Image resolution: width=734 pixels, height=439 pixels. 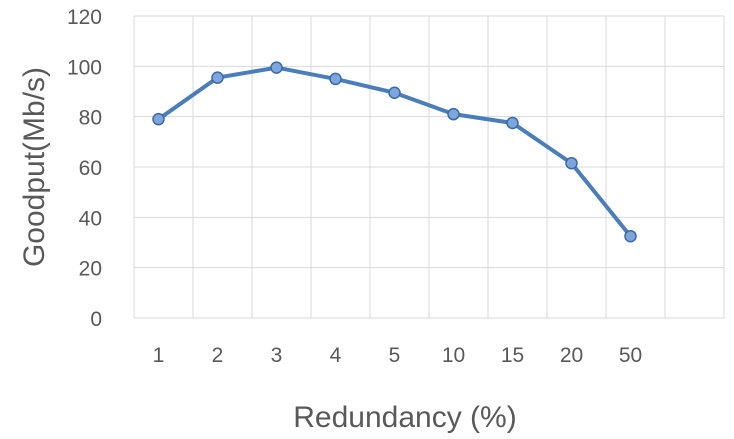 I want to click on x-tick-label: 1, so click(x=159, y=355).